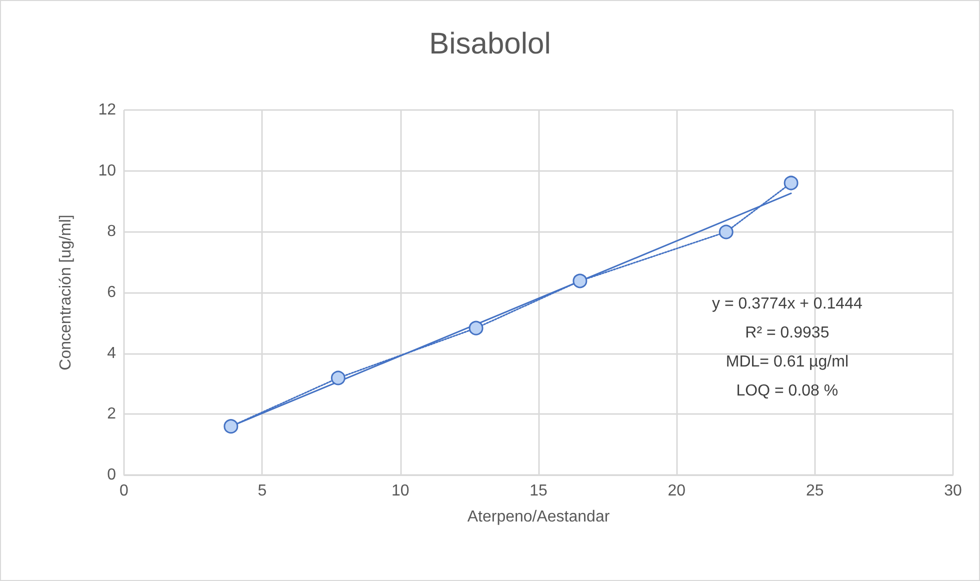 This screenshot has height=581, width=980. What do you see at coordinates (787, 304) in the screenshot?
I see `annotation: y = 0.3774x + 0.1444` at bounding box center [787, 304].